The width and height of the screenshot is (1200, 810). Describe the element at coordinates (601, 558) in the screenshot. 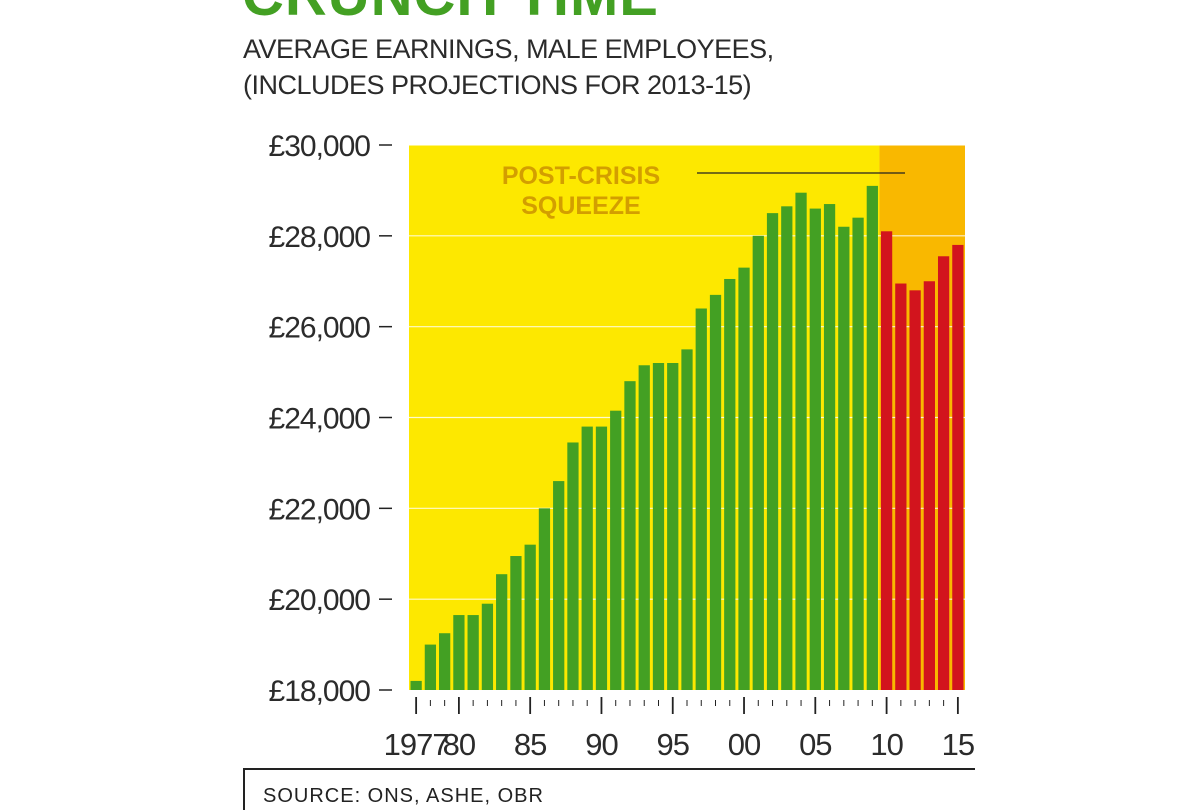

I see `bar-1990` at that location.